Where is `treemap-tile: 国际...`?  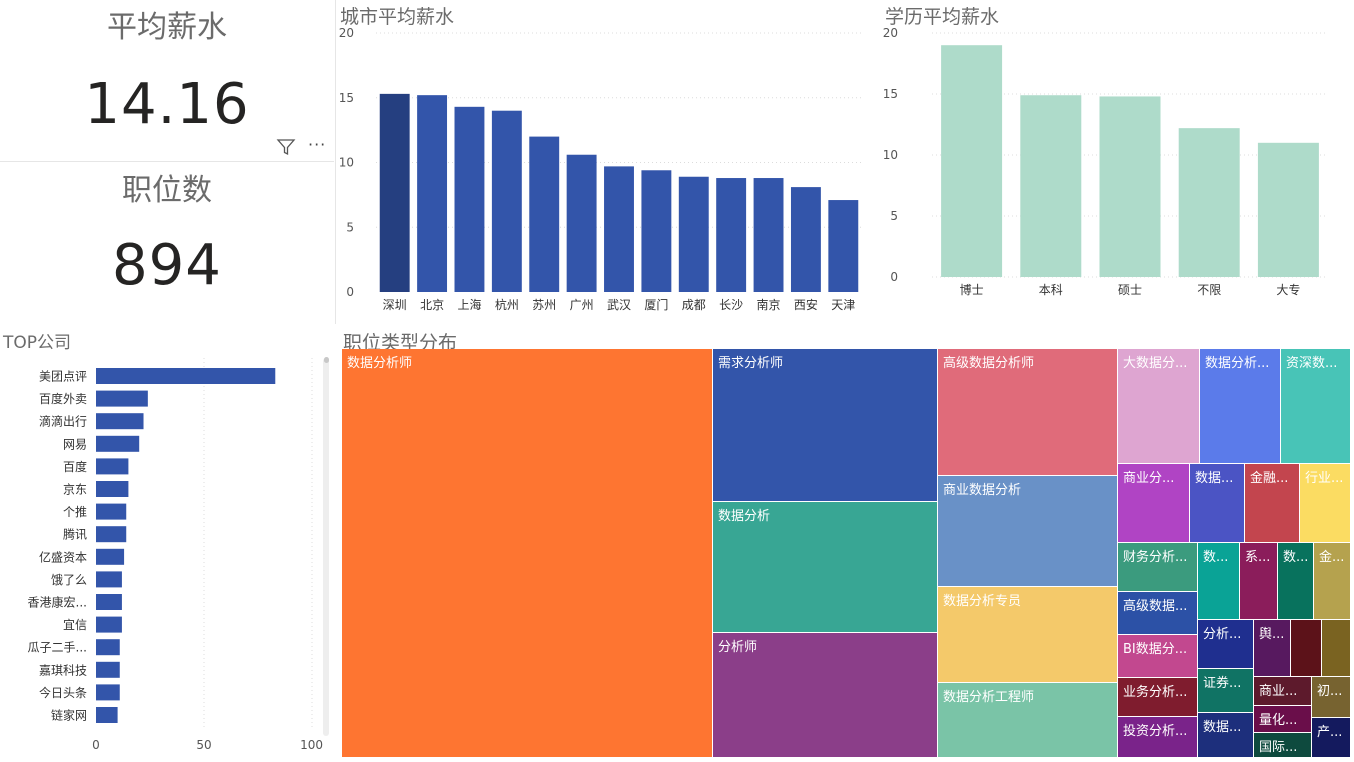 treemap-tile: 国际... is located at coordinates (1282, 745).